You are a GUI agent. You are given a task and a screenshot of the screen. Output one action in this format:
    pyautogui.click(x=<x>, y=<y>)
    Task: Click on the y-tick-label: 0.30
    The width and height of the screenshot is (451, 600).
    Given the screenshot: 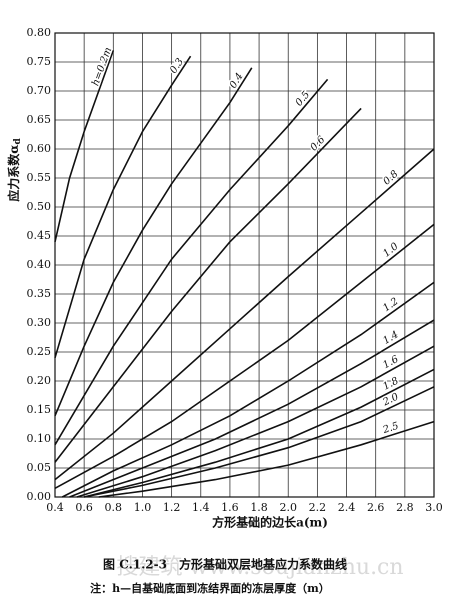 What is the action you would take?
    pyautogui.click(x=39, y=322)
    